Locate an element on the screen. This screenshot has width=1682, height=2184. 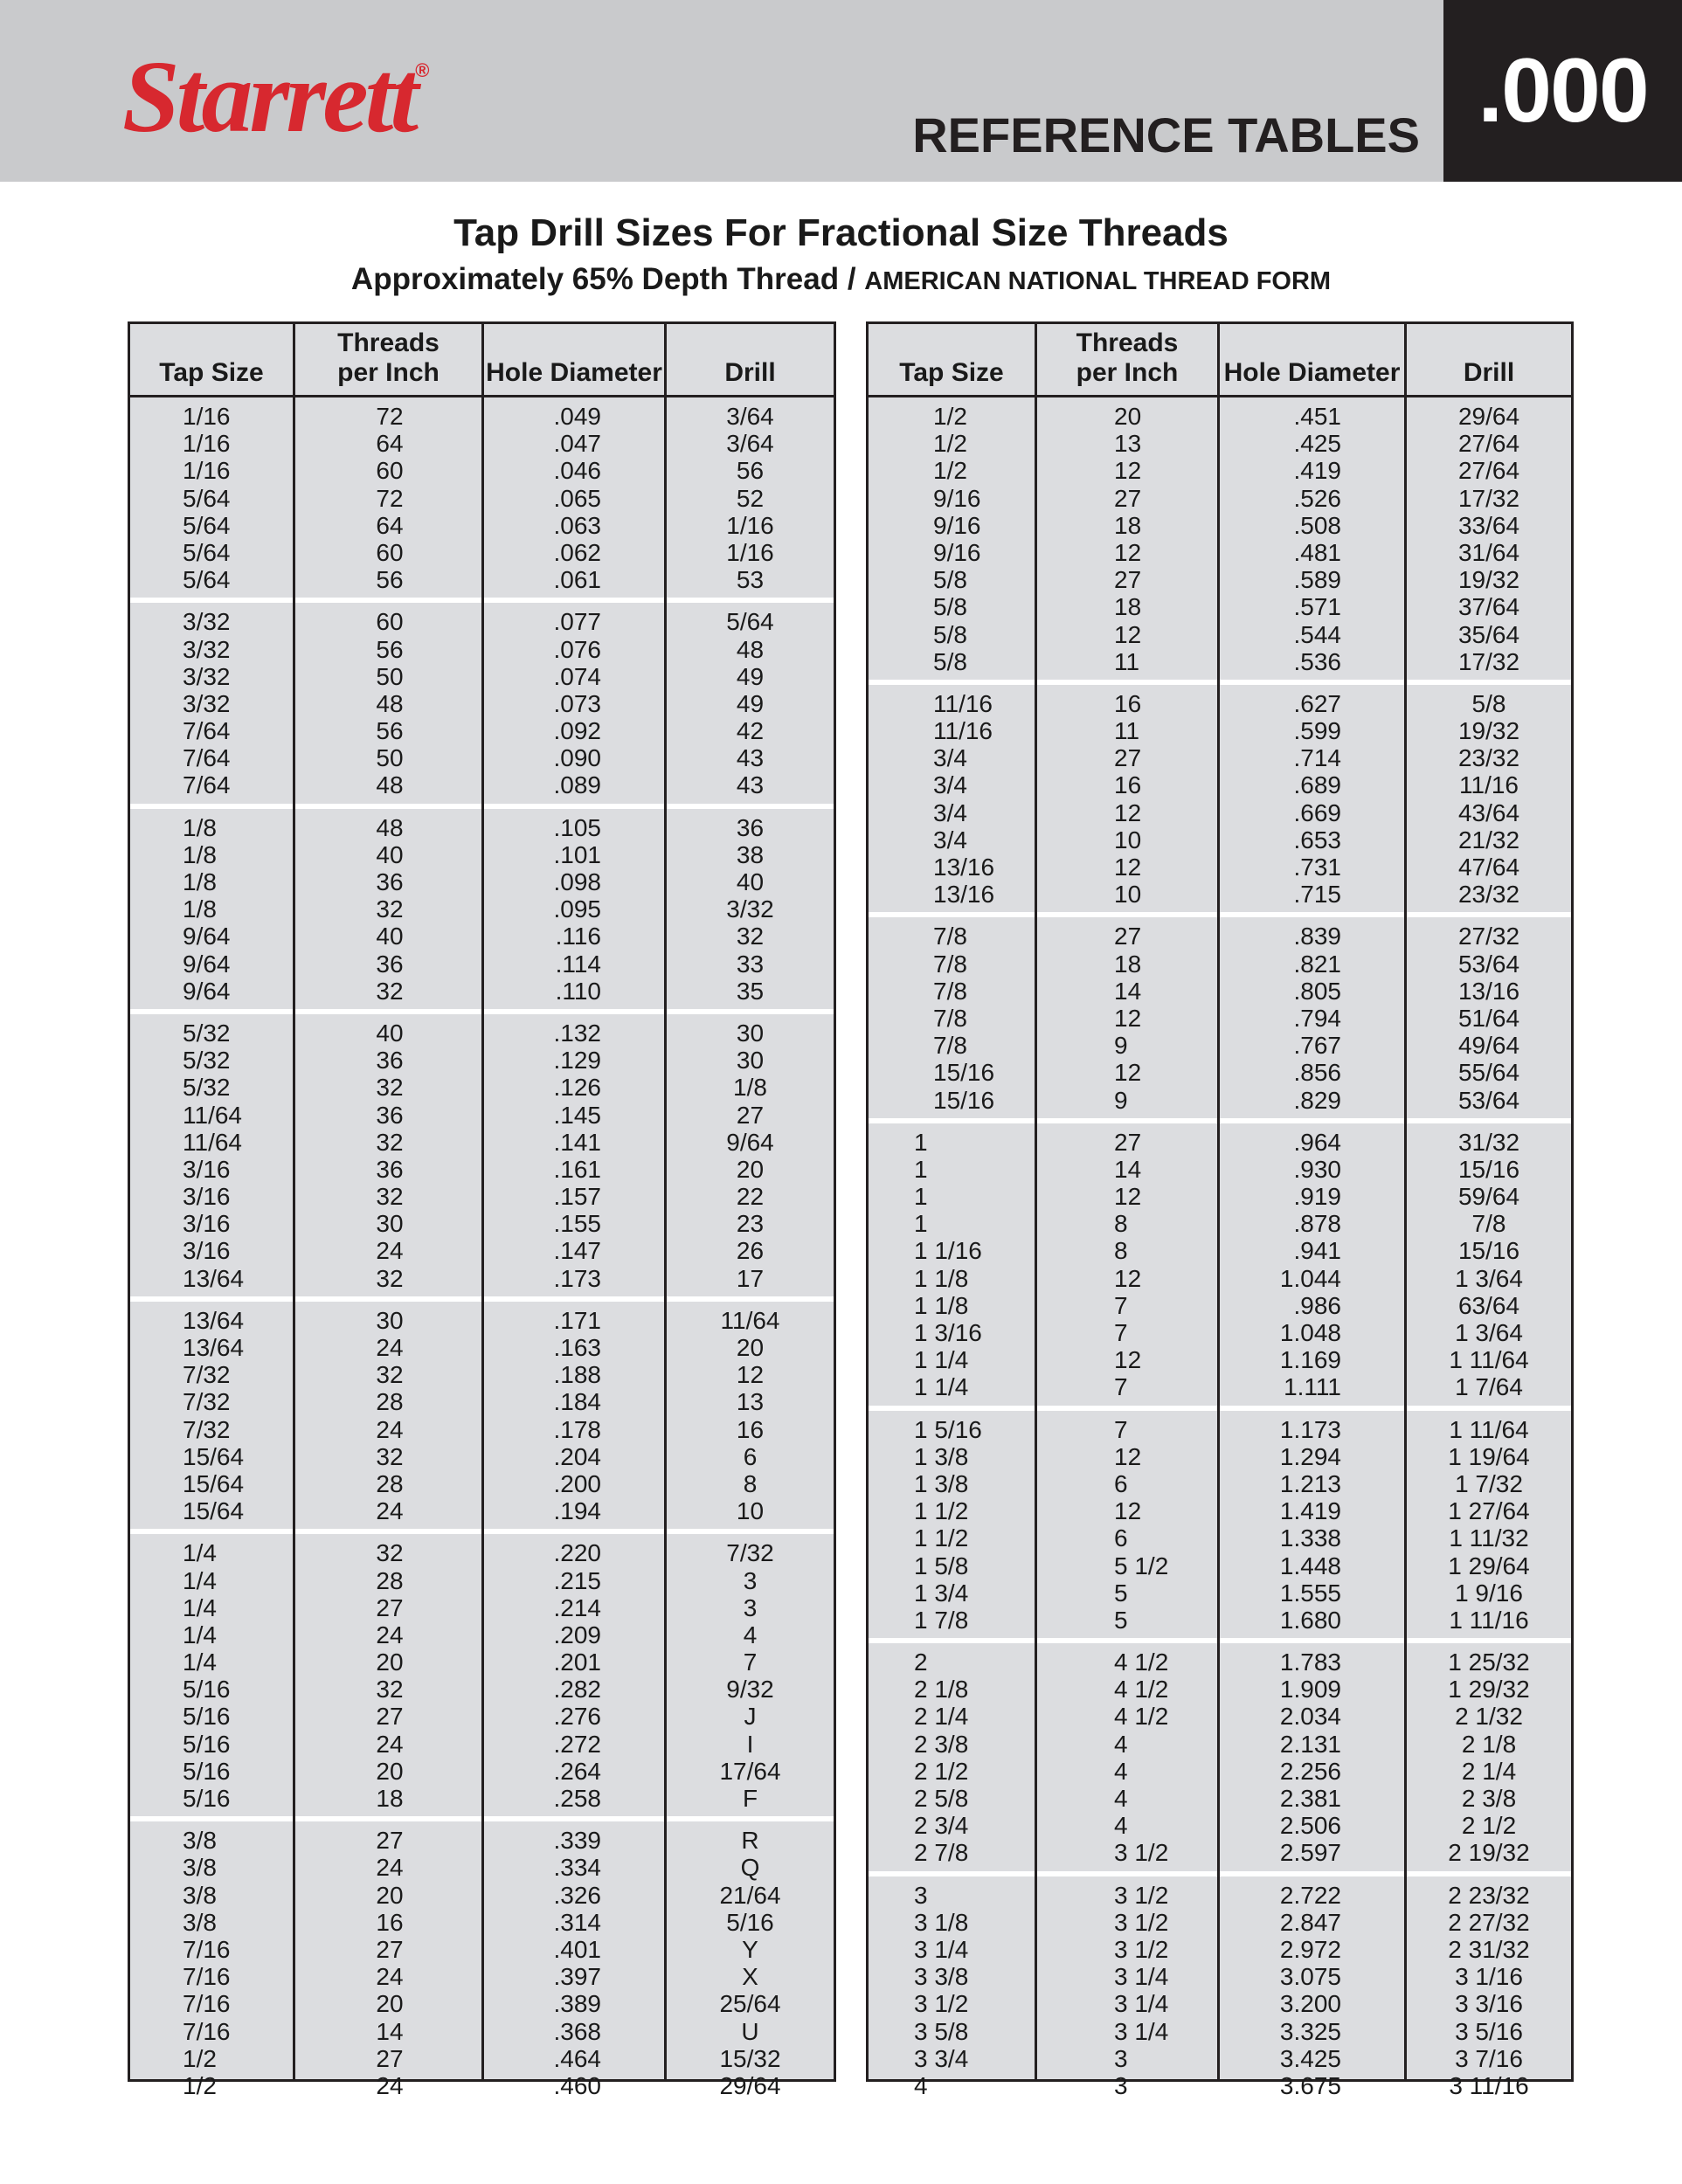
cell-threads-per-inch: 64 is located at coordinates (390, 525).